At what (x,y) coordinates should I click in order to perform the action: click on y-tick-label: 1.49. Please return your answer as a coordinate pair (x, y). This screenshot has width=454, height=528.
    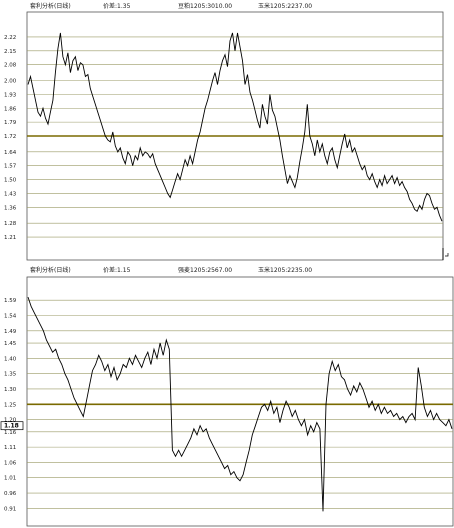
    Looking at the image, I should click on (10, 332).